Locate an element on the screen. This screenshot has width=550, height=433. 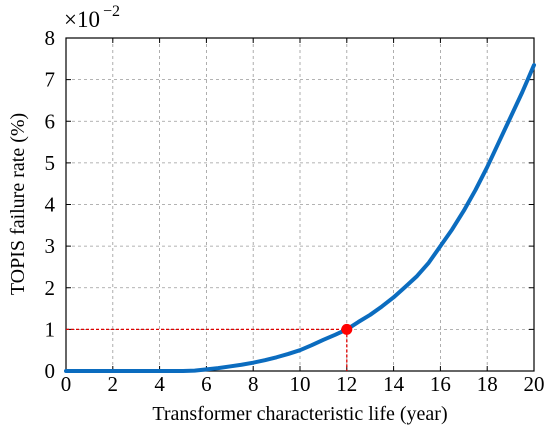
x-tick-label: 10 is located at coordinates (300, 384).